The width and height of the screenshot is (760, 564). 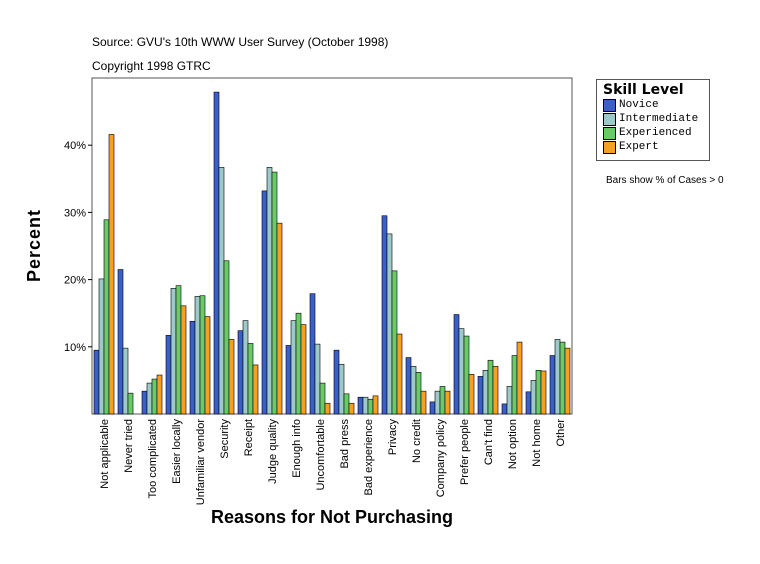 I want to click on copyright-text: Copyright 1998 GTRC, so click(x=151, y=66).